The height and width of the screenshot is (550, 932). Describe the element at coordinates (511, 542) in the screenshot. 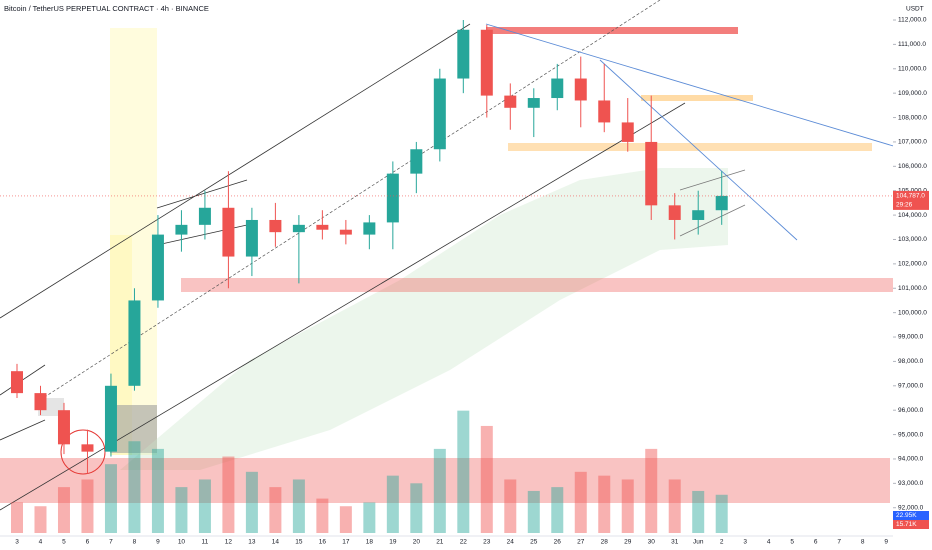

I see `x-tick-label: 24` at that location.